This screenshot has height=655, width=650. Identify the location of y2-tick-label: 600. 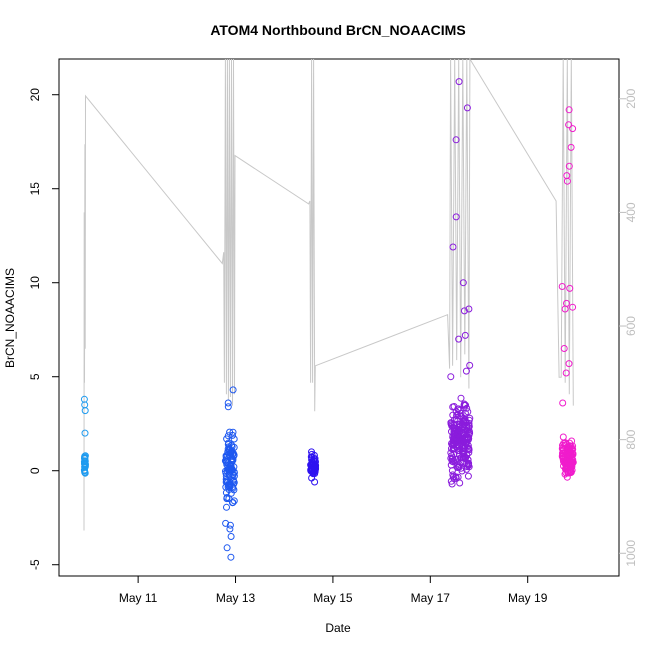
(631, 326).